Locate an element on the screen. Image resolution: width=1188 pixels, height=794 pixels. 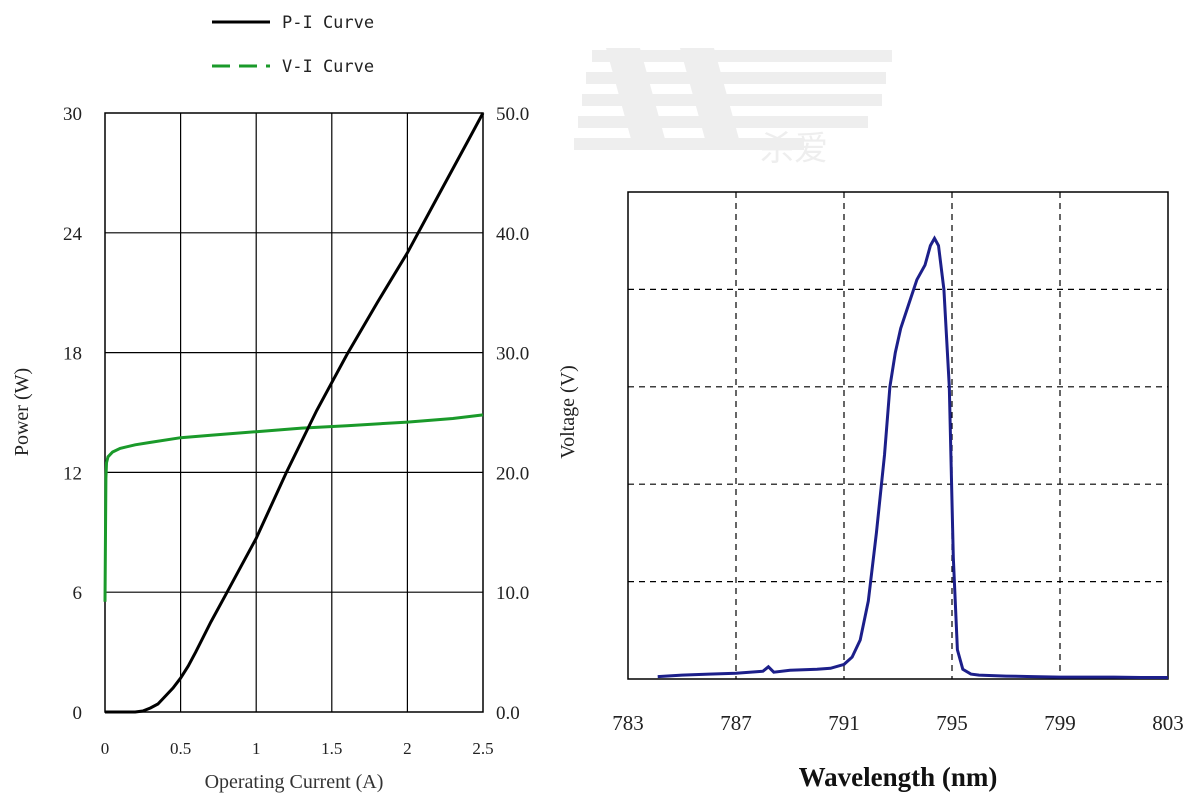
x-tick-label: 803 is located at coordinates (1168, 723).